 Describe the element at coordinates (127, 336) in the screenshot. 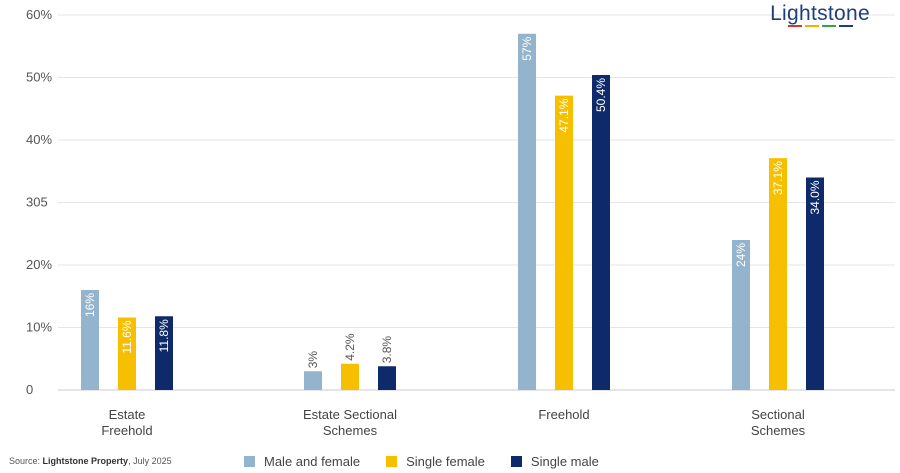

I see `data-label: 11.6%` at that location.